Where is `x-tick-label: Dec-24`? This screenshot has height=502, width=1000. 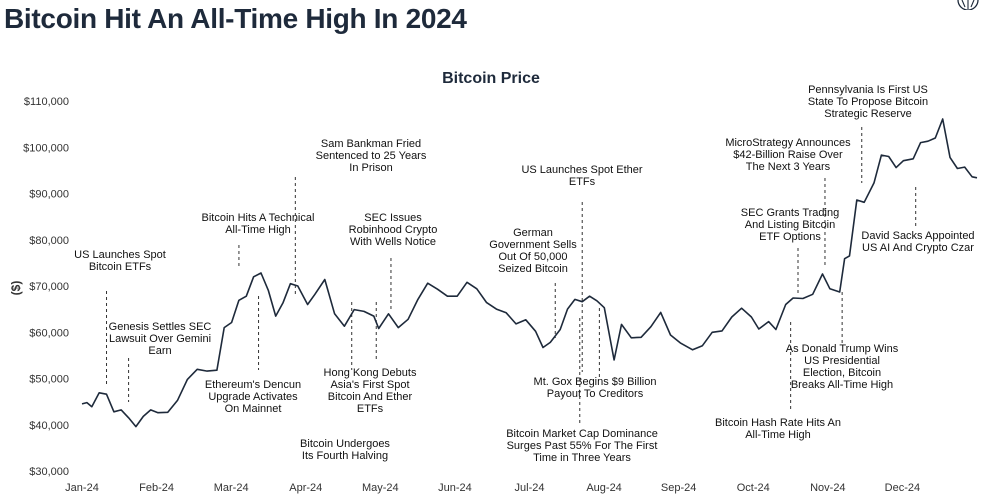
x-tick-label: Dec-24 is located at coordinates (902, 488).